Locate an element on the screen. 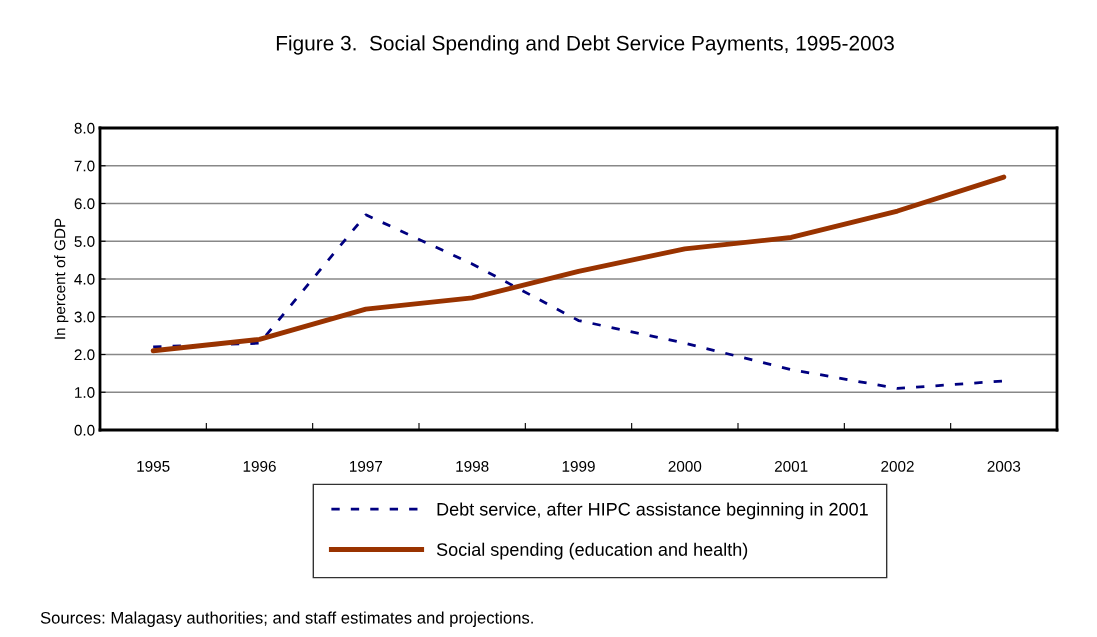  x-tick-label: 1997 is located at coordinates (366, 466).